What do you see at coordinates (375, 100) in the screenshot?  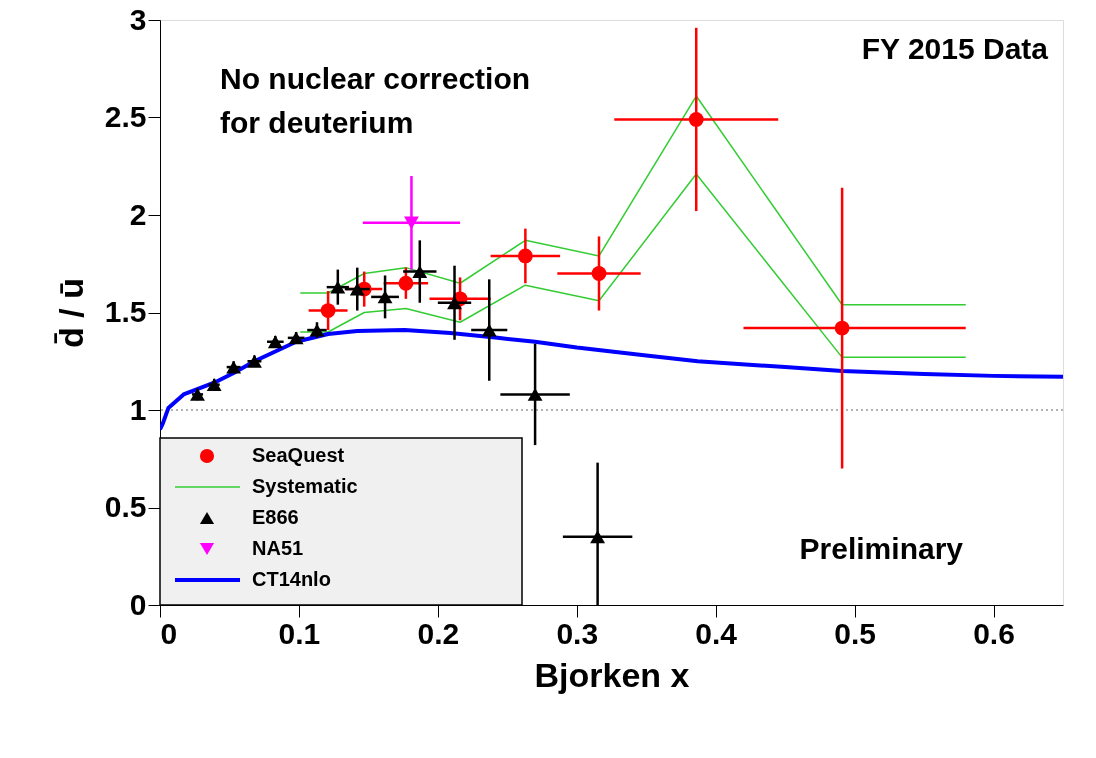 I see `annotation: No nuclear correction for deuterium` at bounding box center [375, 100].